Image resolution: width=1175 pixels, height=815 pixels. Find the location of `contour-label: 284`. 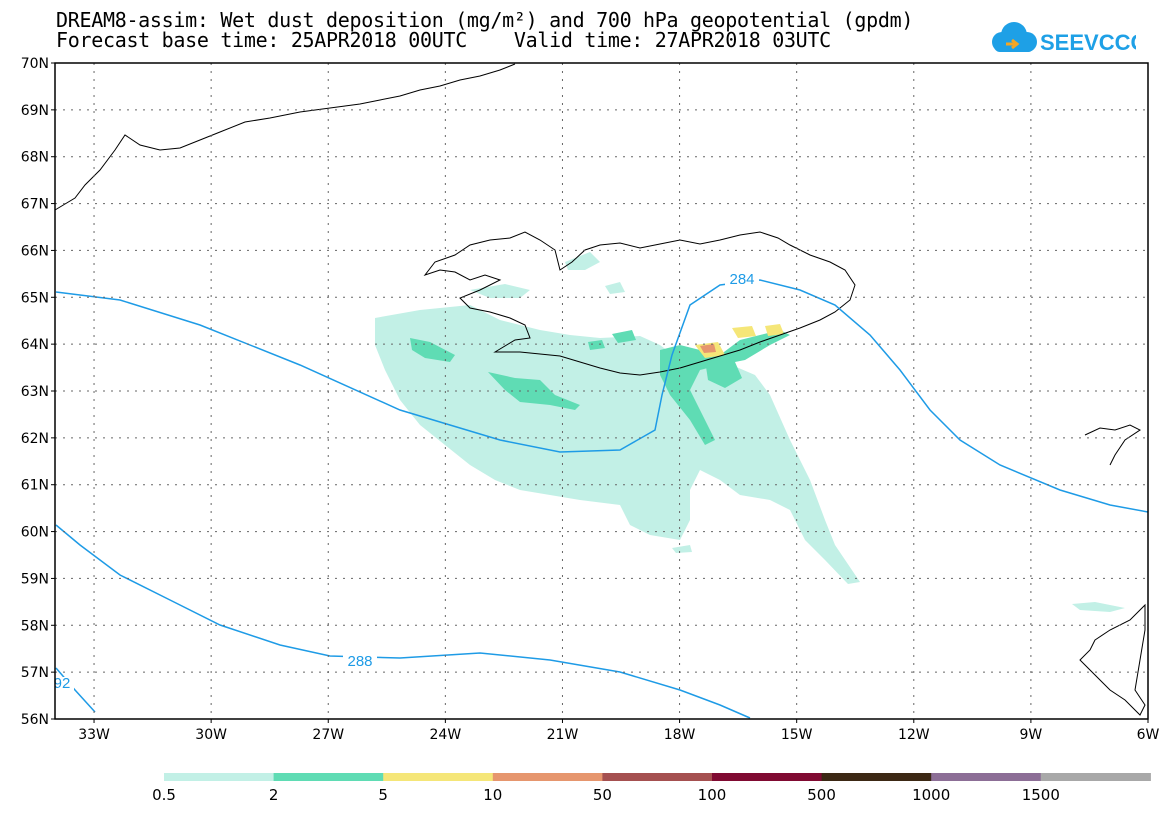

contour-label: 284 is located at coordinates (741, 279).